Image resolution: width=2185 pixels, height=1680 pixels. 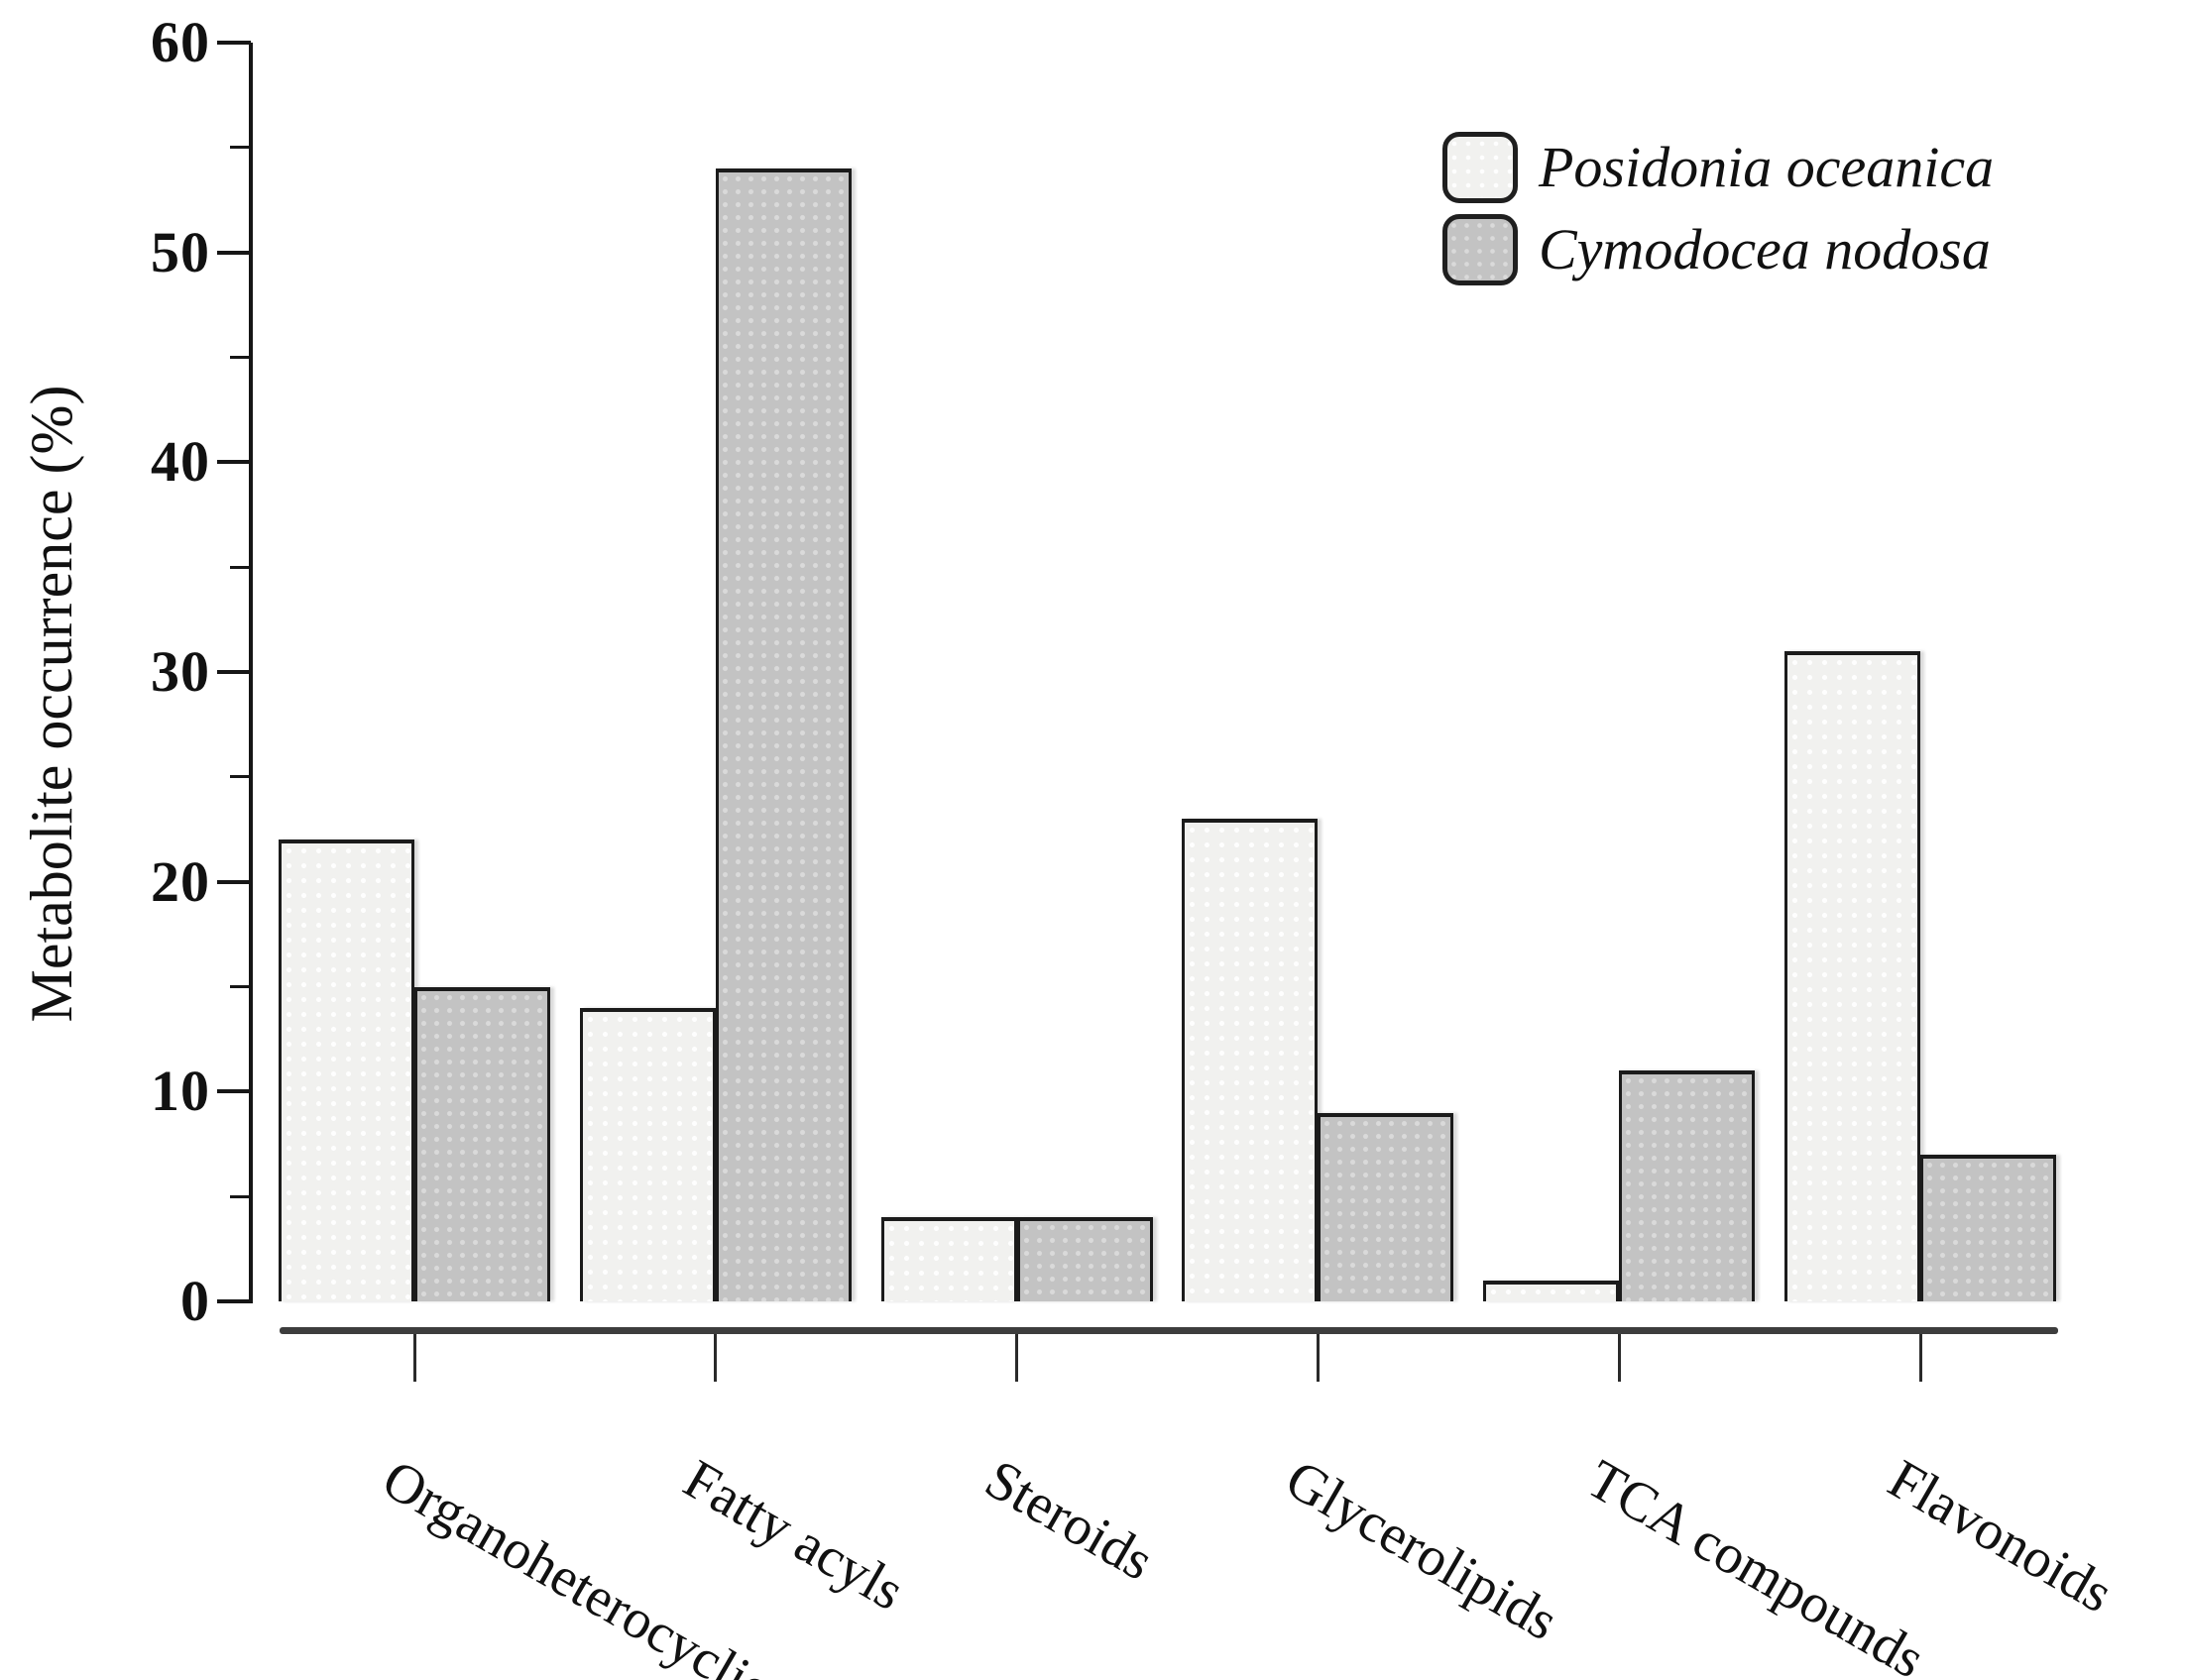 I want to click on x-category-label: TCA compounds, so click(x=1755, y=1564).